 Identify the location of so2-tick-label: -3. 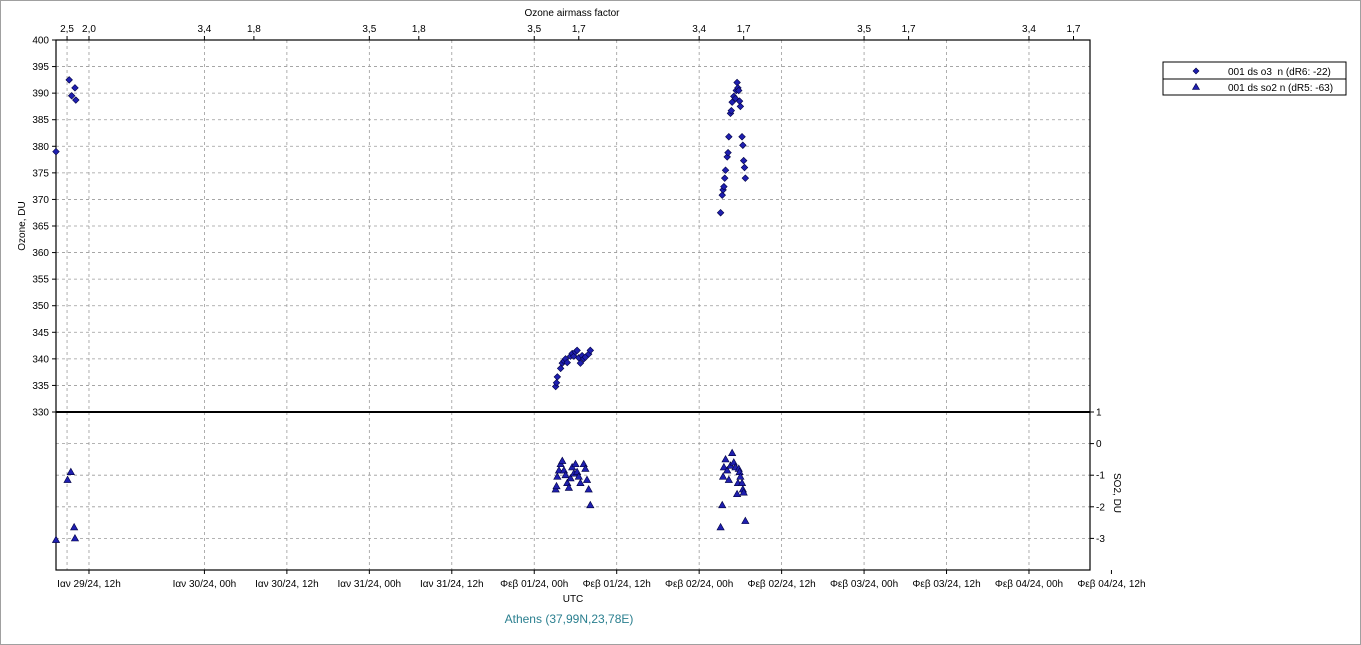
(1100, 539).